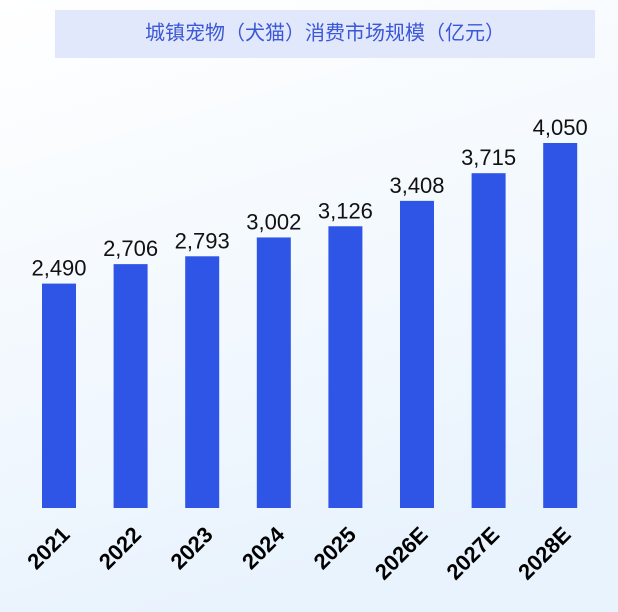  Describe the element at coordinates (273, 221) in the screenshot. I see `value-label: 3,002` at that location.